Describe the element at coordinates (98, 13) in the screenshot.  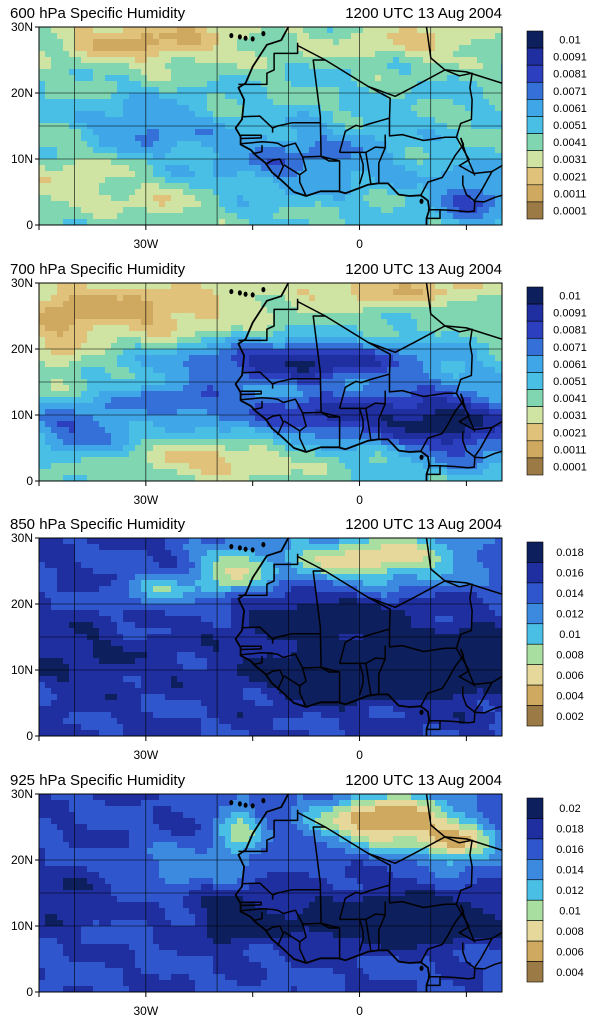
I see `panel-title: 600 hPa Specific Humidity` at that location.